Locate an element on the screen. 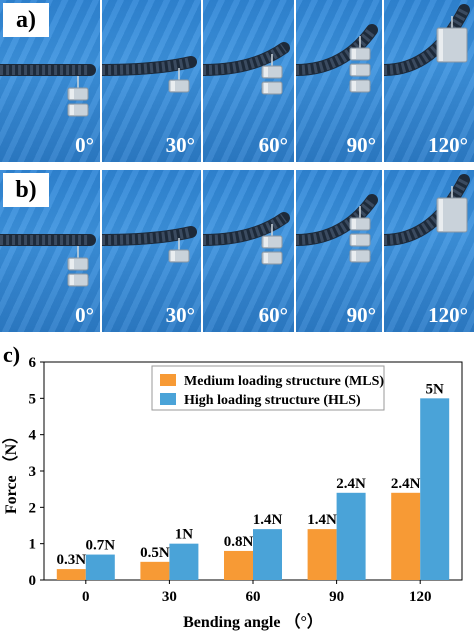 This screenshot has width=474, height=642. panel-label: a) is located at coordinates (26, 20).